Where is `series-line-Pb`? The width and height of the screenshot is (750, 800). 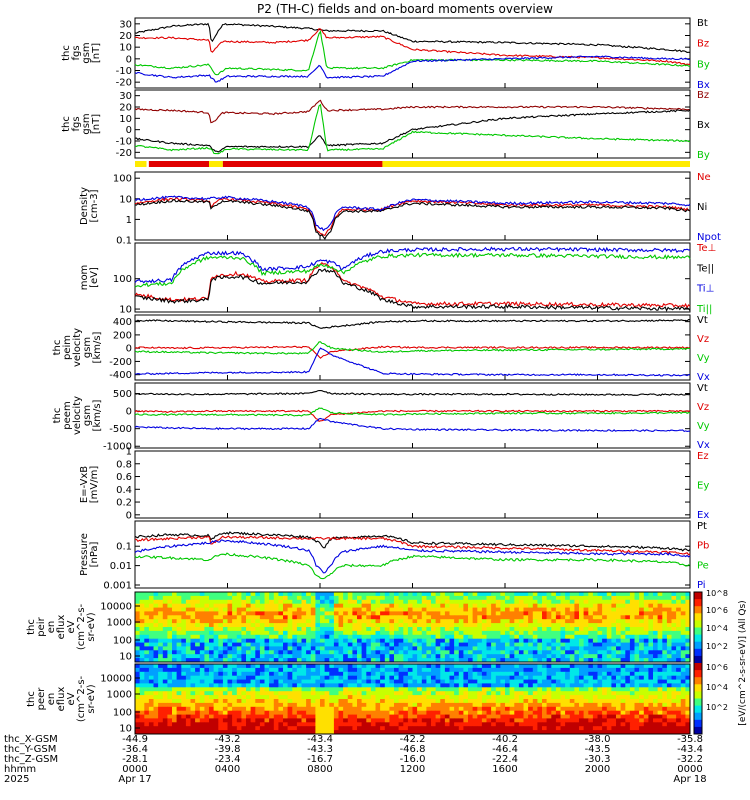 series-line-Pb is located at coordinates (412, 545).